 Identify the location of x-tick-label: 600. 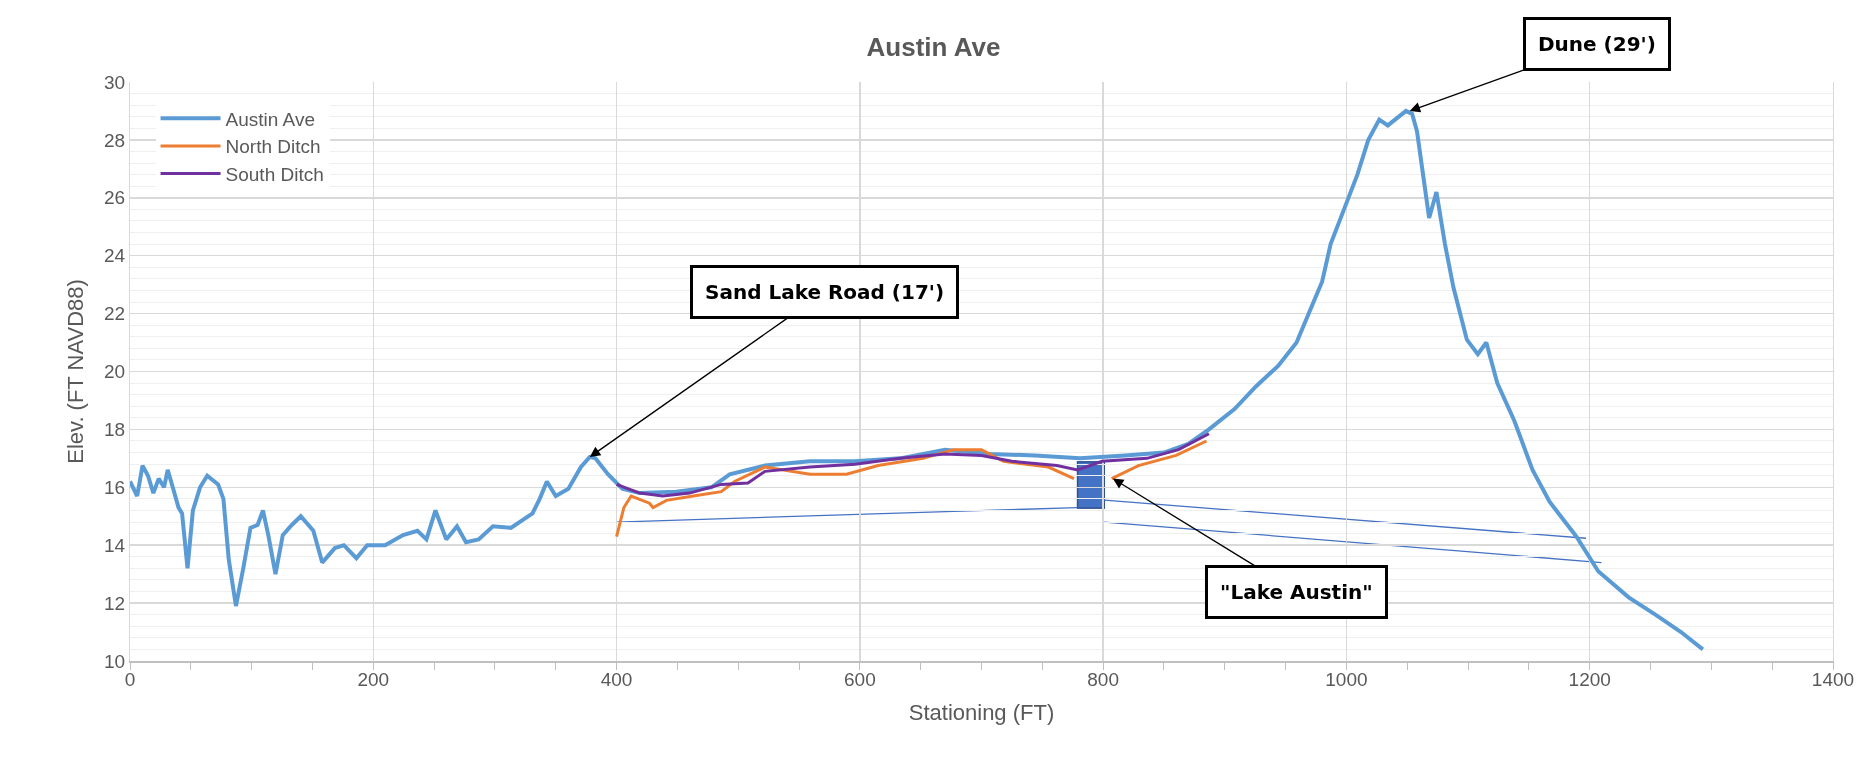
(860, 679).